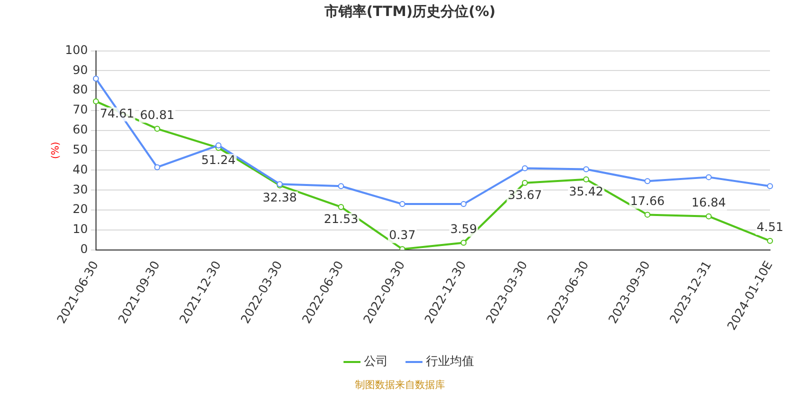  Describe the element at coordinates (376, 361) in the screenshot. I see `legend-label: 公司` at that location.